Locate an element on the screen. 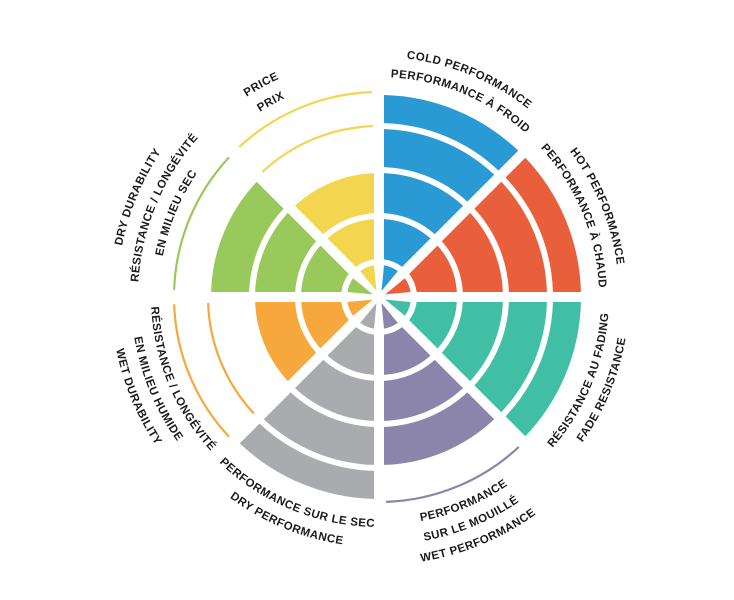 The image size is (734, 600). segment-wet-performance is located at coordinates (450, 403).